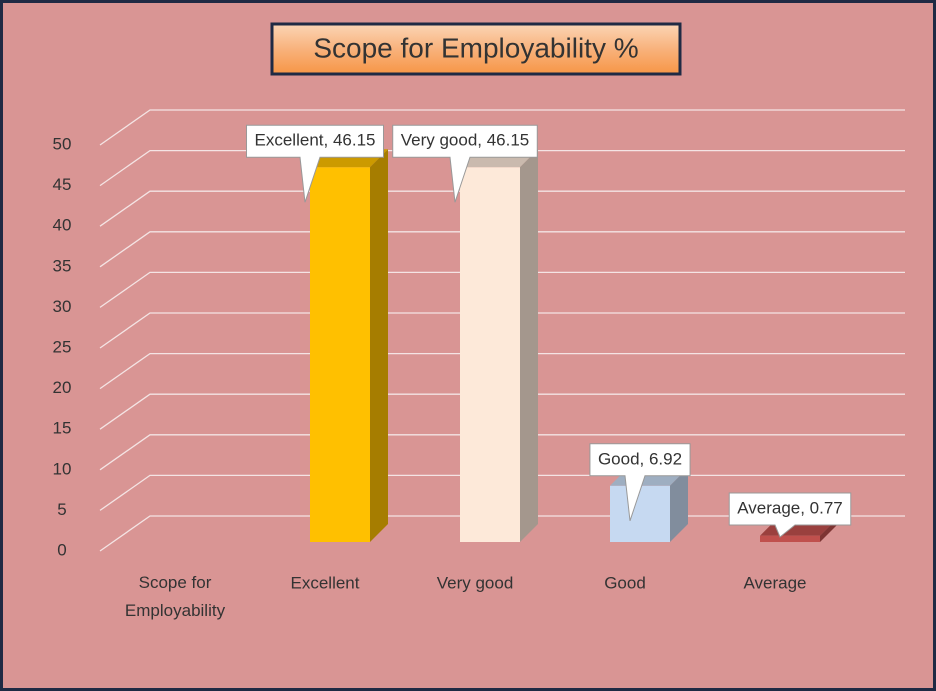  What do you see at coordinates (175, 596) in the screenshot?
I see `x-tick-label: Scope for Employability` at bounding box center [175, 596].